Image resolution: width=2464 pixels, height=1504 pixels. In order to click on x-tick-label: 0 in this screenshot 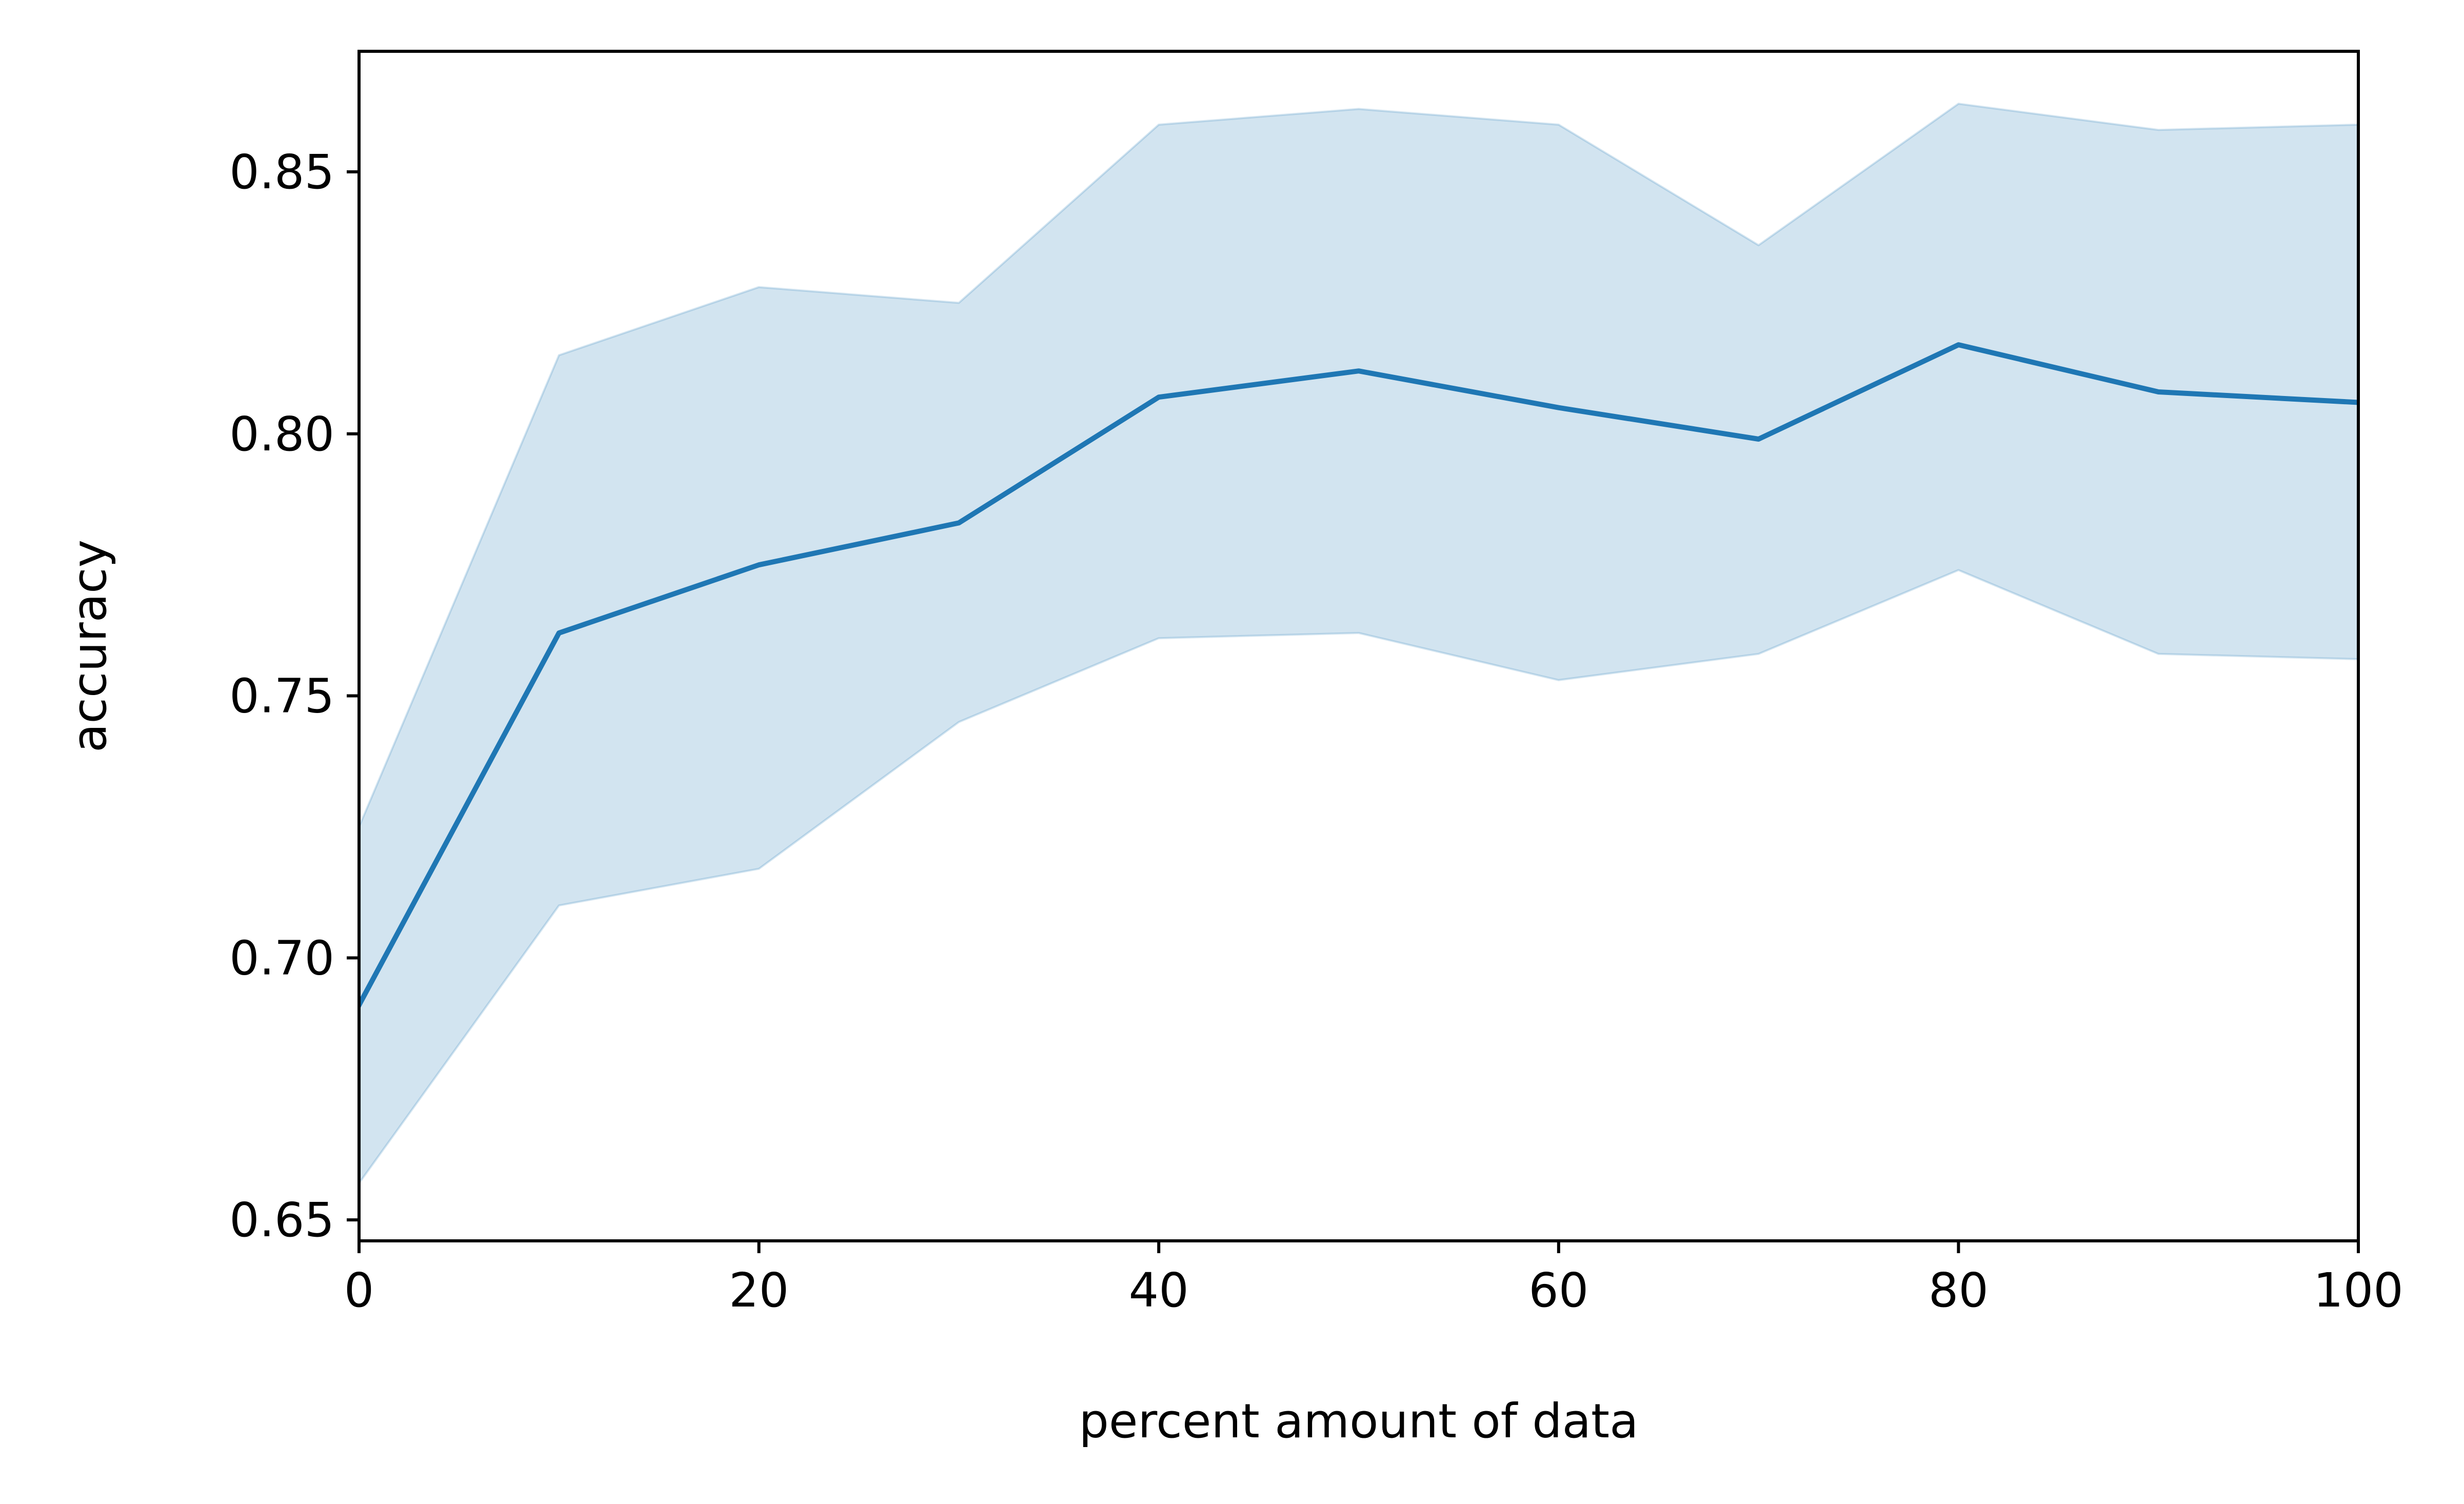, I will do `click(359, 1290)`.